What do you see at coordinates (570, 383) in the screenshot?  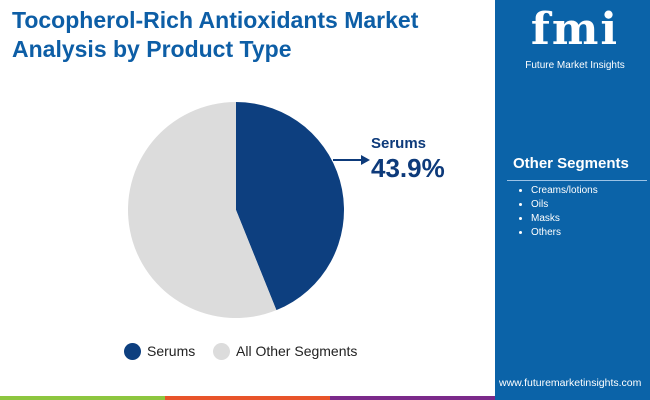 I see `website-url: www.futuremarketinsights.com` at bounding box center [570, 383].